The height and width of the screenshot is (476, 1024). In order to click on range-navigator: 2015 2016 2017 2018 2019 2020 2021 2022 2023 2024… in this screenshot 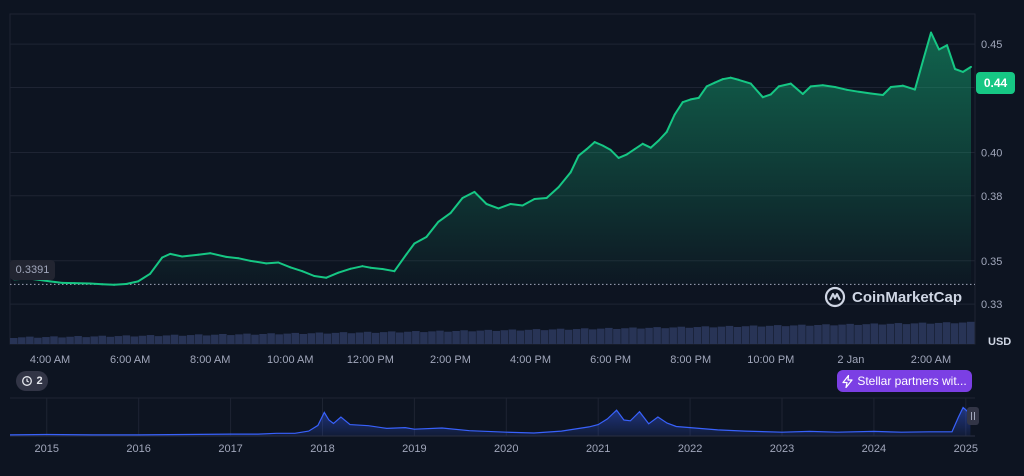, I will do `click(493, 426)`.